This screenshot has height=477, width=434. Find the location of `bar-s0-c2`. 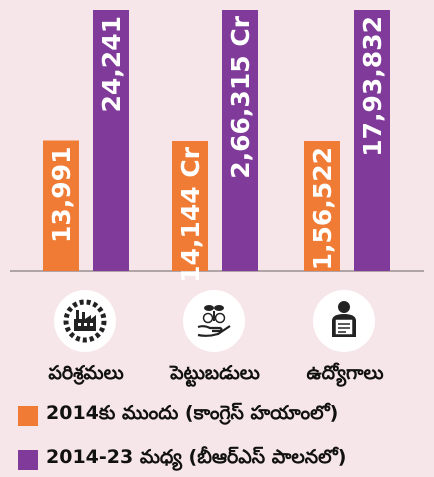

bar-s0-c2 is located at coordinates (322, 206).